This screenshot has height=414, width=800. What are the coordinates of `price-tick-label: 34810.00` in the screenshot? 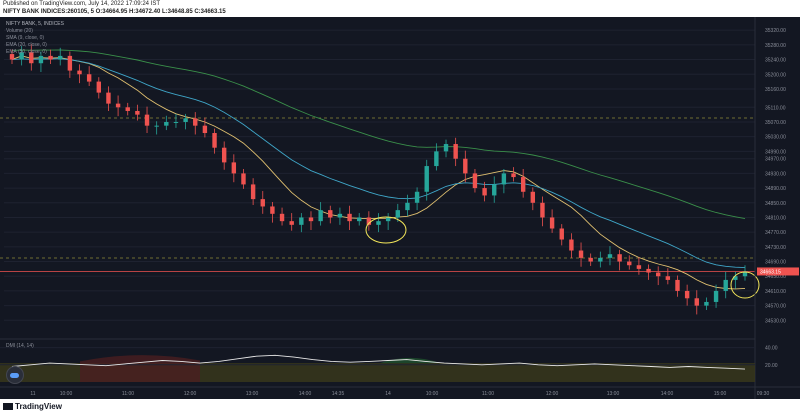 It's located at (775, 218).